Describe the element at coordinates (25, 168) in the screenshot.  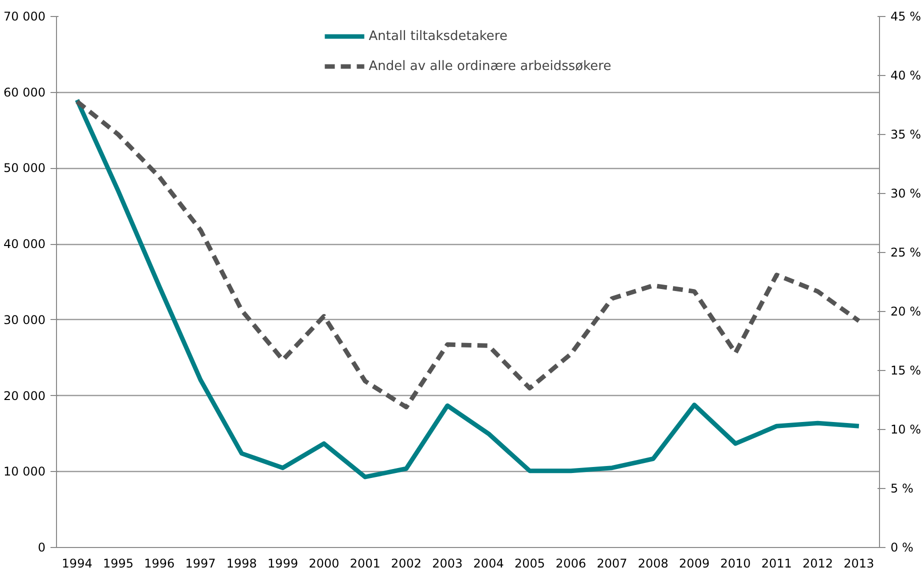
I see `y-tick-label: 50 000` at that location.